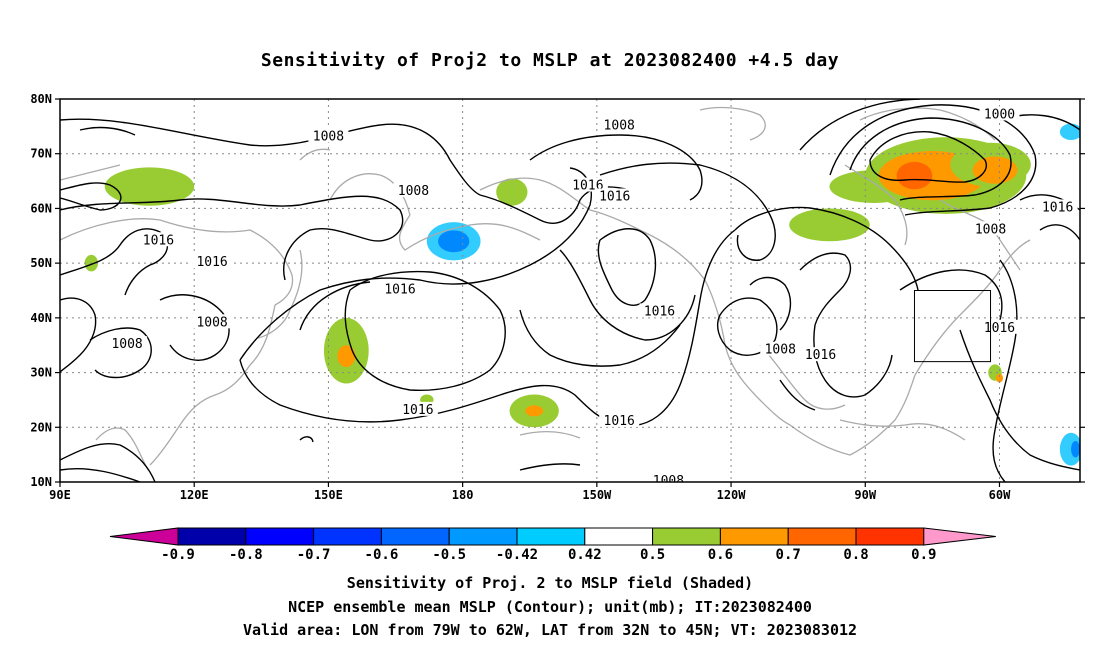 The width and height of the screenshot is (1100, 650). I want to click on longitude-labels: 90E 120E 150E 180 150W 120W 90W 60W, so click(530, 495).